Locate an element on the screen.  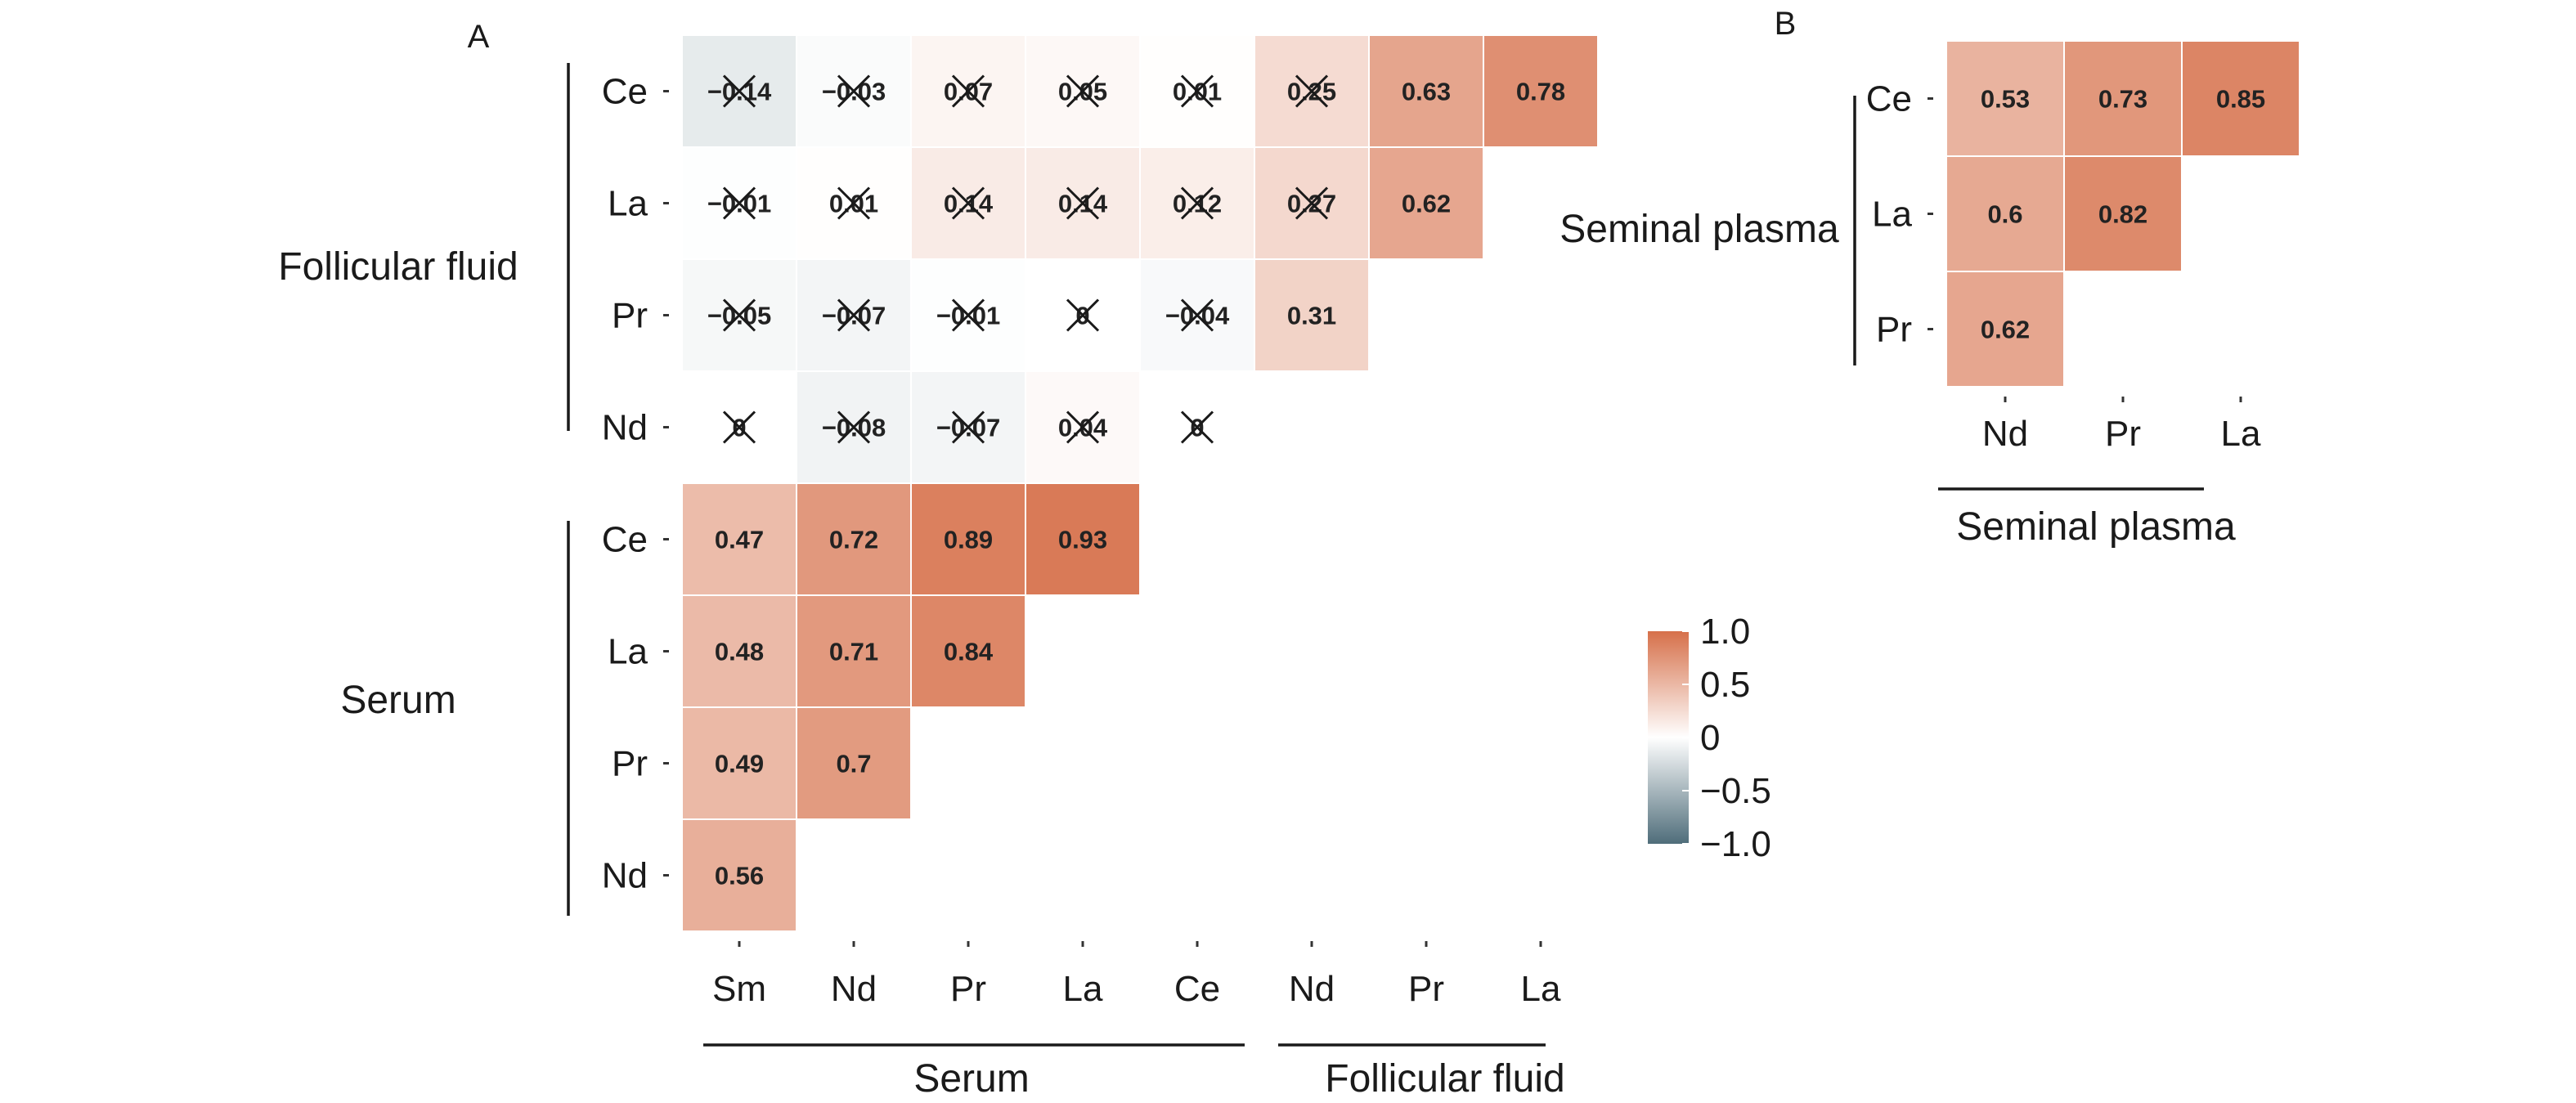
cell-value-label: 0.63 is located at coordinates (1426, 92).